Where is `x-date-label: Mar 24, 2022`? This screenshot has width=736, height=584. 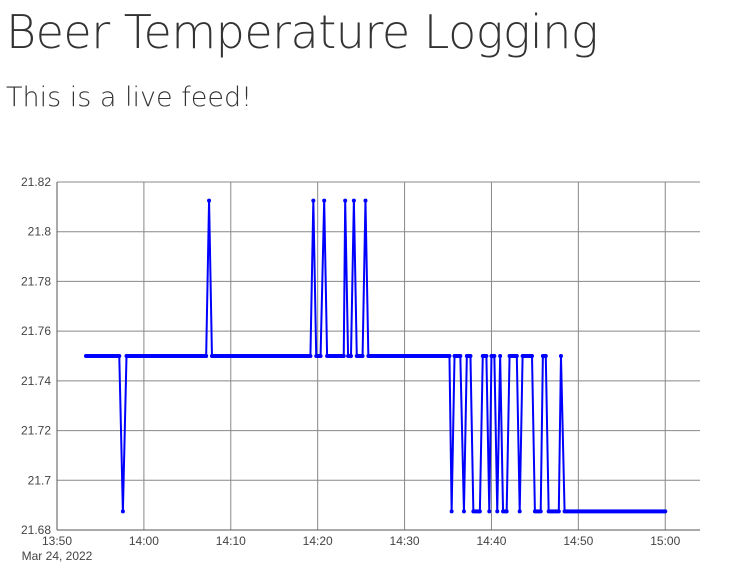
x-date-label: Mar 24, 2022 is located at coordinates (57, 556).